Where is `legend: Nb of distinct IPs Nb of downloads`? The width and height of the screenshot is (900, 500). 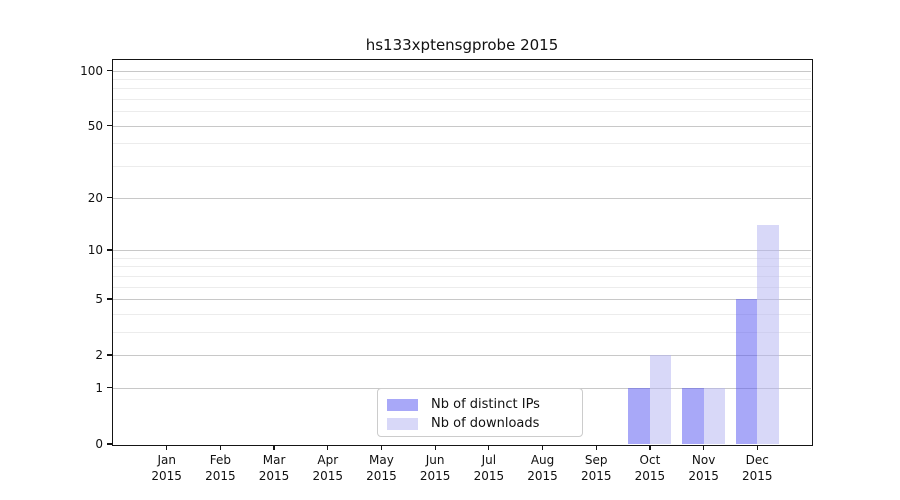 legend: Nb of distinct IPs Nb of downloads is located at coordinates (480, 412).